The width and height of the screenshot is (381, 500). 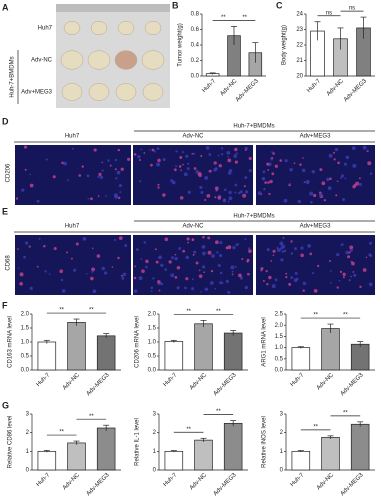 What do you see at coordinates (25, 329) in the screenshot?
I see `y-tick-label: 1.5` at bounding box center [25, 329].